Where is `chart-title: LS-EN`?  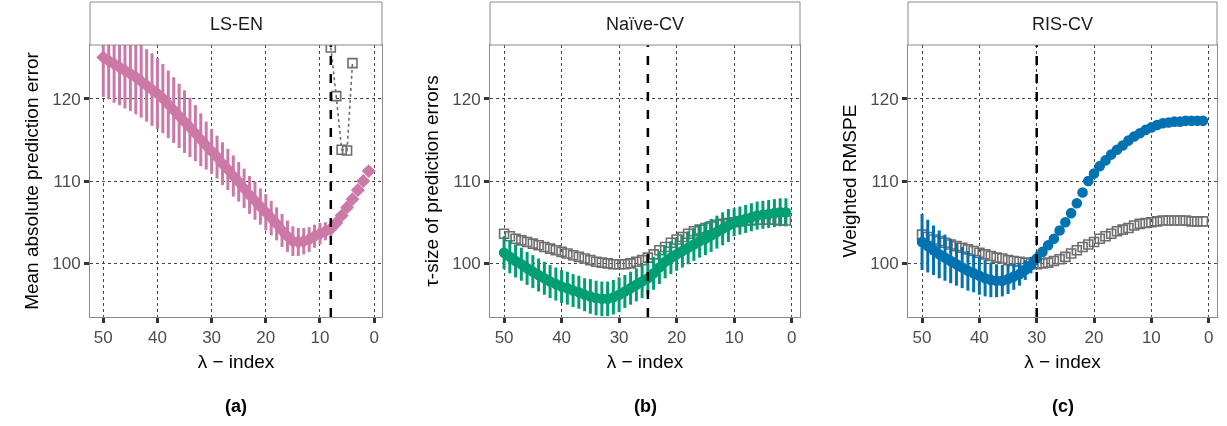
chart-title: LS-EN is located at coordinates (237, 24).